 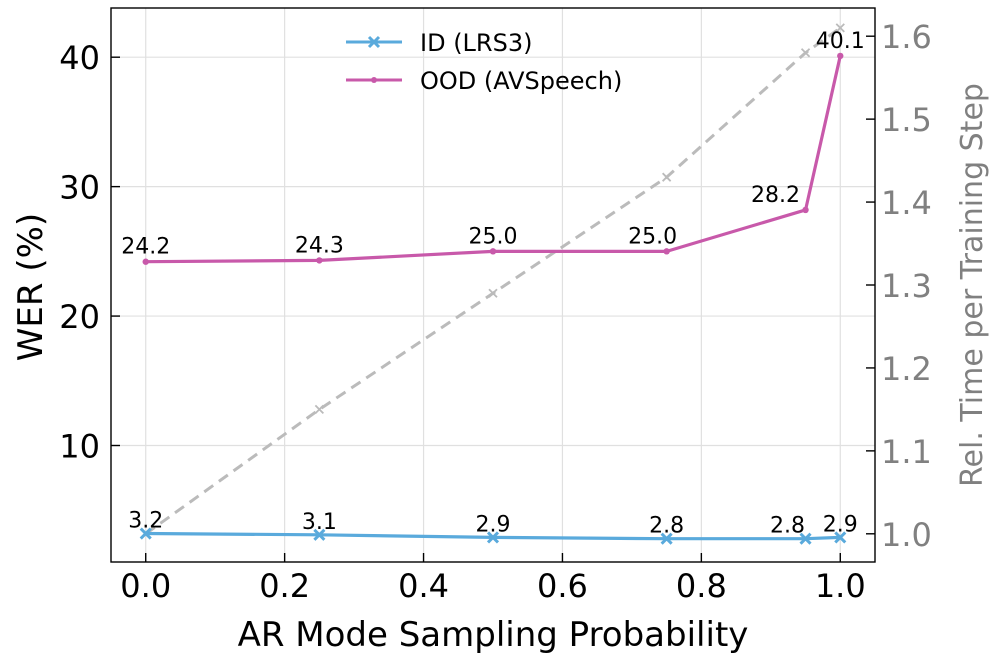 What do you see at coordinates (145, 521) in the screenshot?
I see `data-label-id: 3.2` at bounding box center [145, 521].